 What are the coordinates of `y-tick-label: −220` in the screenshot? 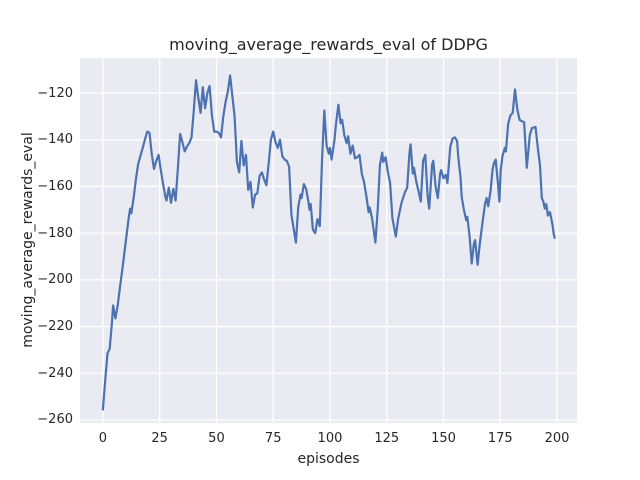 It's located at (55, 327).